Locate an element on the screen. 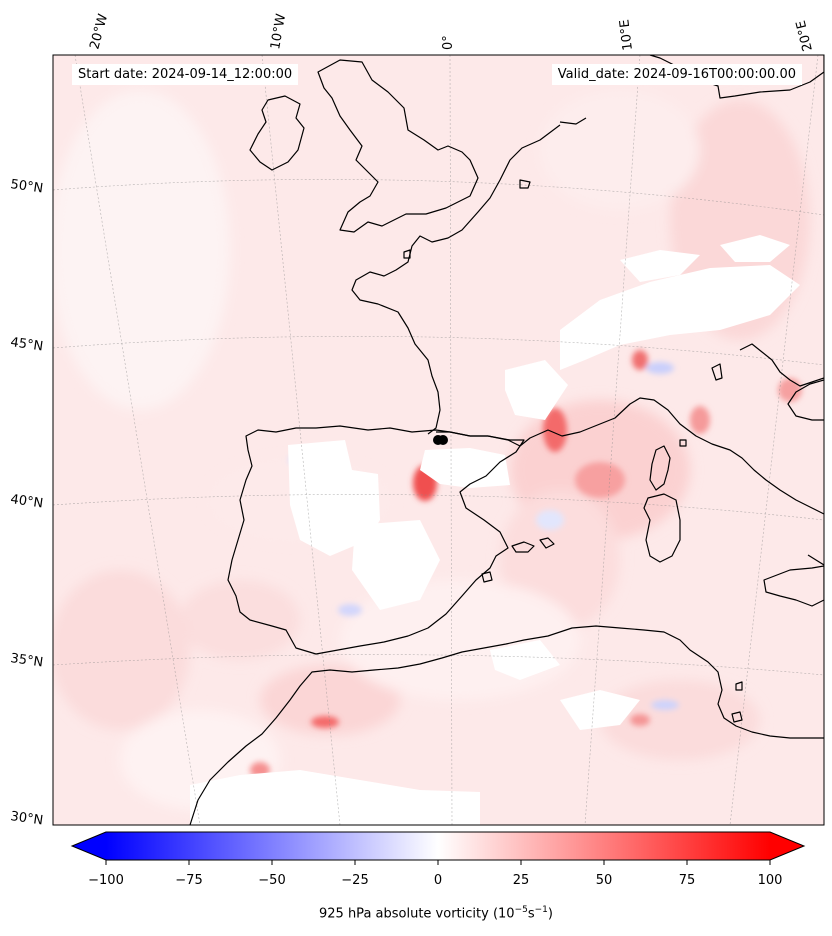 Image resolution: width=832 pixels, height=936 pixels. lat-label: 30°N is located at coordinates (26, 818).